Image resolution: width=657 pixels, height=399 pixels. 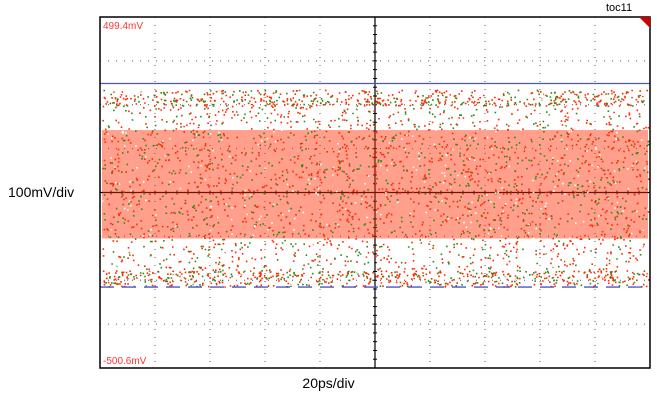 I want to click on bottom-voltage-readout: -500.6mV, so click(x=125, y=361).